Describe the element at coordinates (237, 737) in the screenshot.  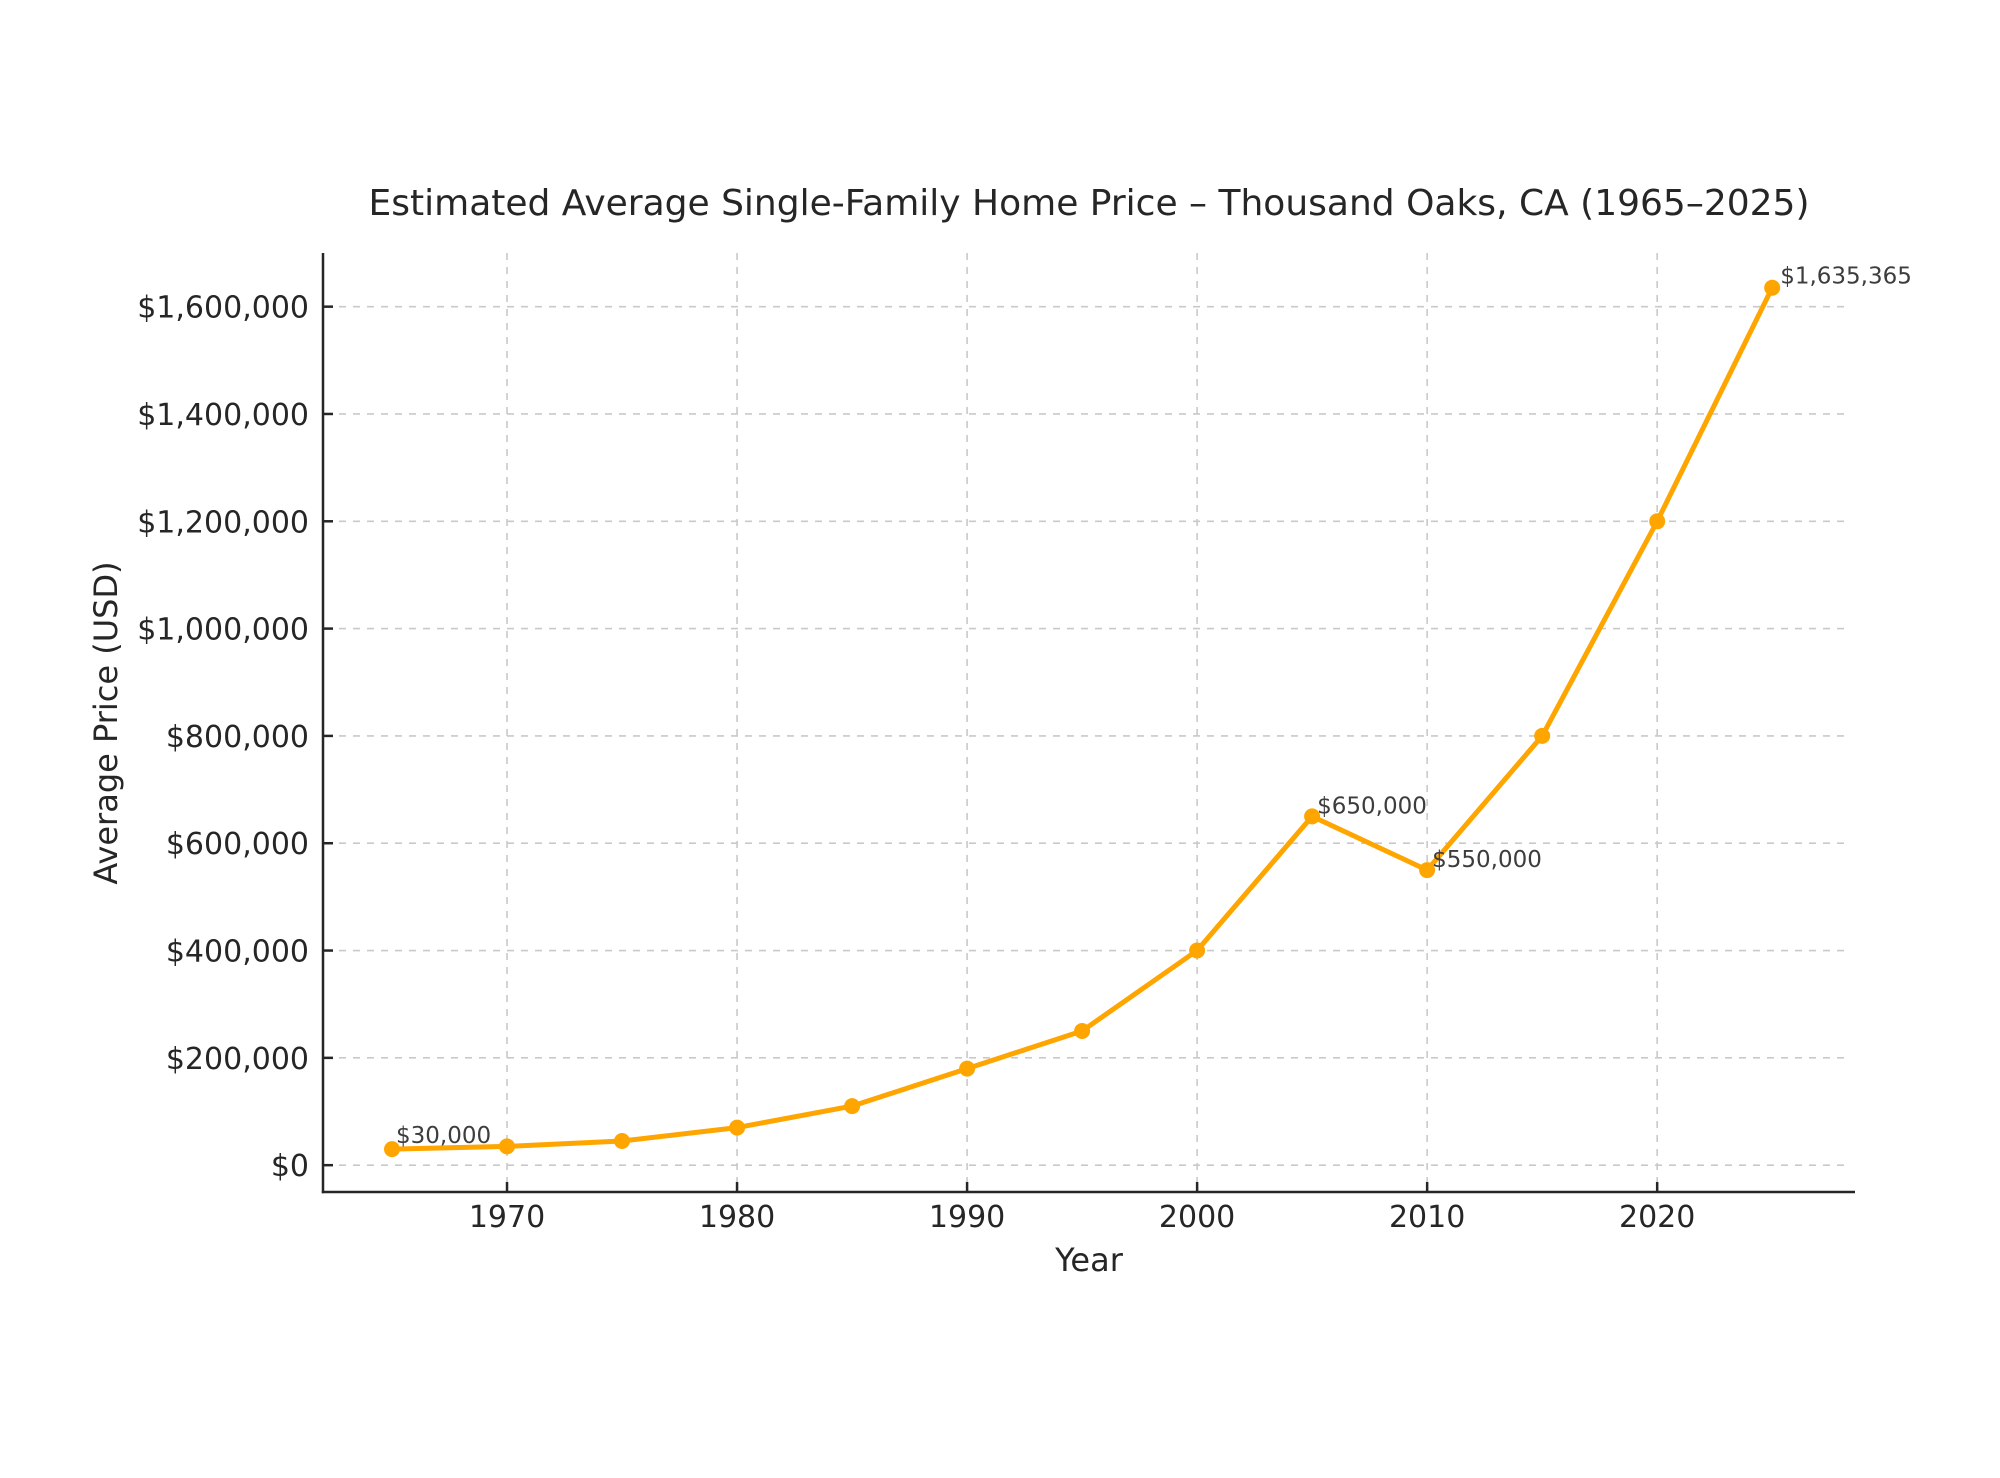
I see `y-tick-label: $800,000` at that location.